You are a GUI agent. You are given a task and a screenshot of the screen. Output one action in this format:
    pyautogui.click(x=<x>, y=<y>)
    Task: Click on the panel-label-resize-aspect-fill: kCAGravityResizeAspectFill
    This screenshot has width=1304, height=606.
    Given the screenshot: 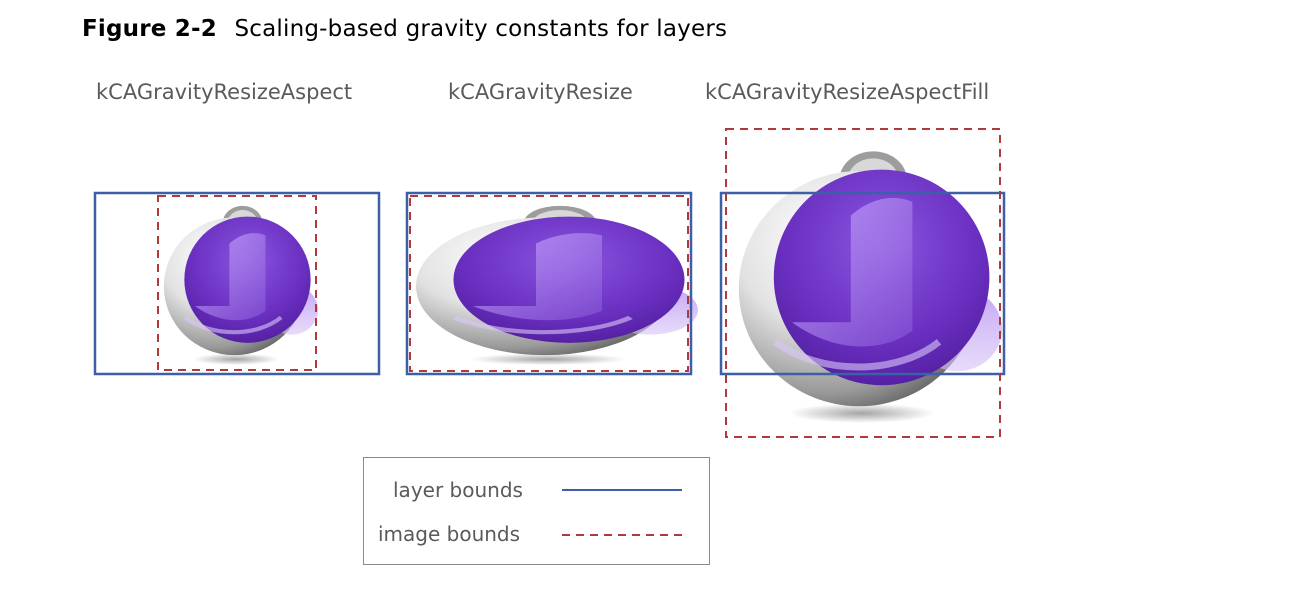 What is the action you would take?
    pyautogui.click(x=847, y=92)
    